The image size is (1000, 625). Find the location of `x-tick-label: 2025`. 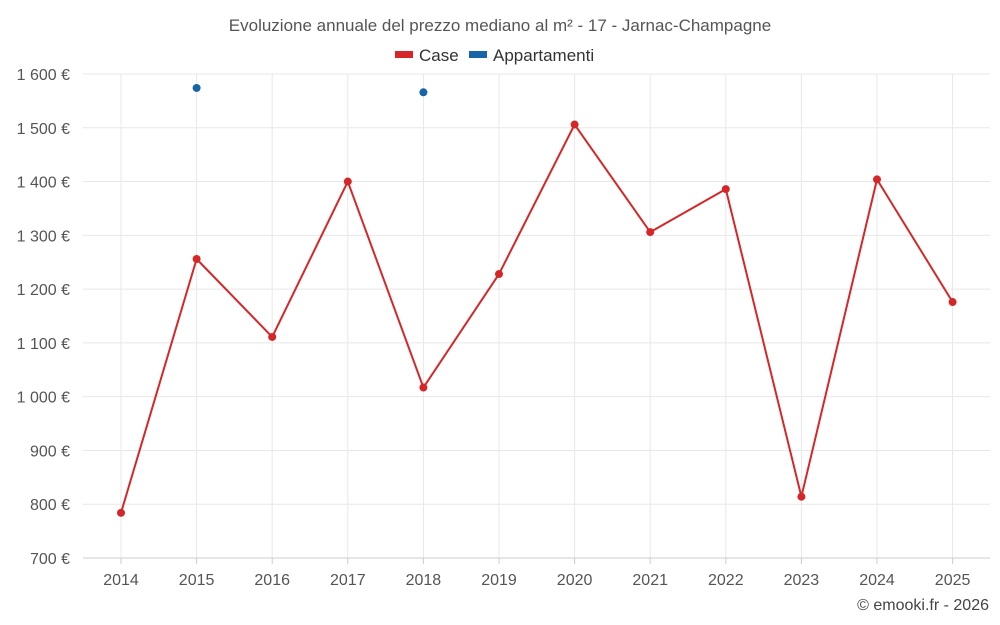

x-tick-label: 2025 is located at coordinates (953, 580).